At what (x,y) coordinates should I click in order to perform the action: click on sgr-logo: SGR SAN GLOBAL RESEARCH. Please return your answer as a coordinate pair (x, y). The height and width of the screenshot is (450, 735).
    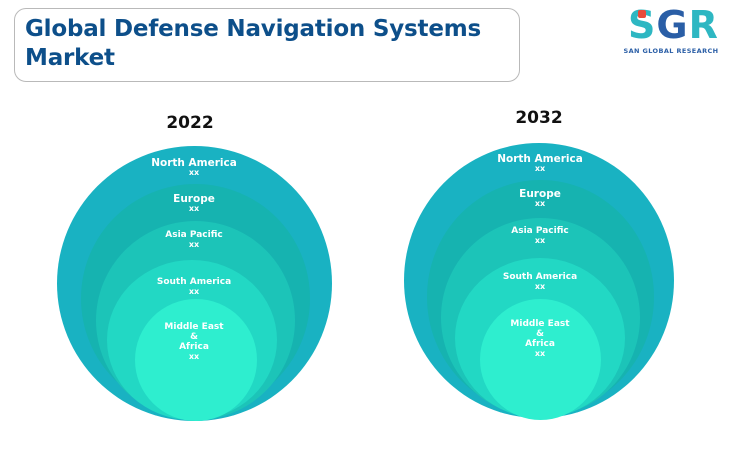
    Looking at the image, I should click on (668, 29).